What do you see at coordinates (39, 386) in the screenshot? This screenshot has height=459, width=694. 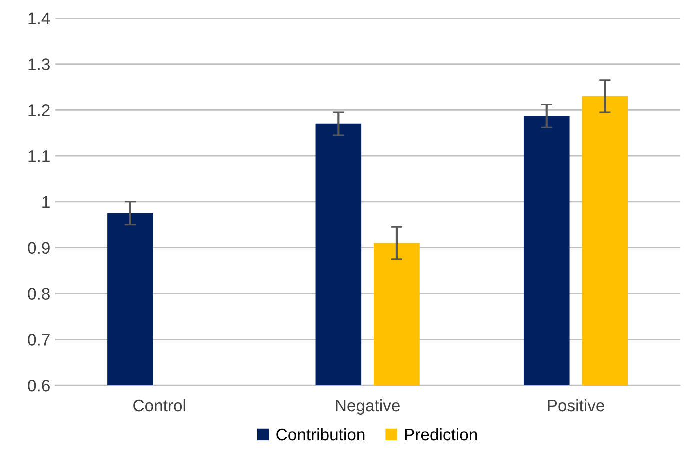 I see `y-tick-label: 0.6` at bounding box center [39, 386].